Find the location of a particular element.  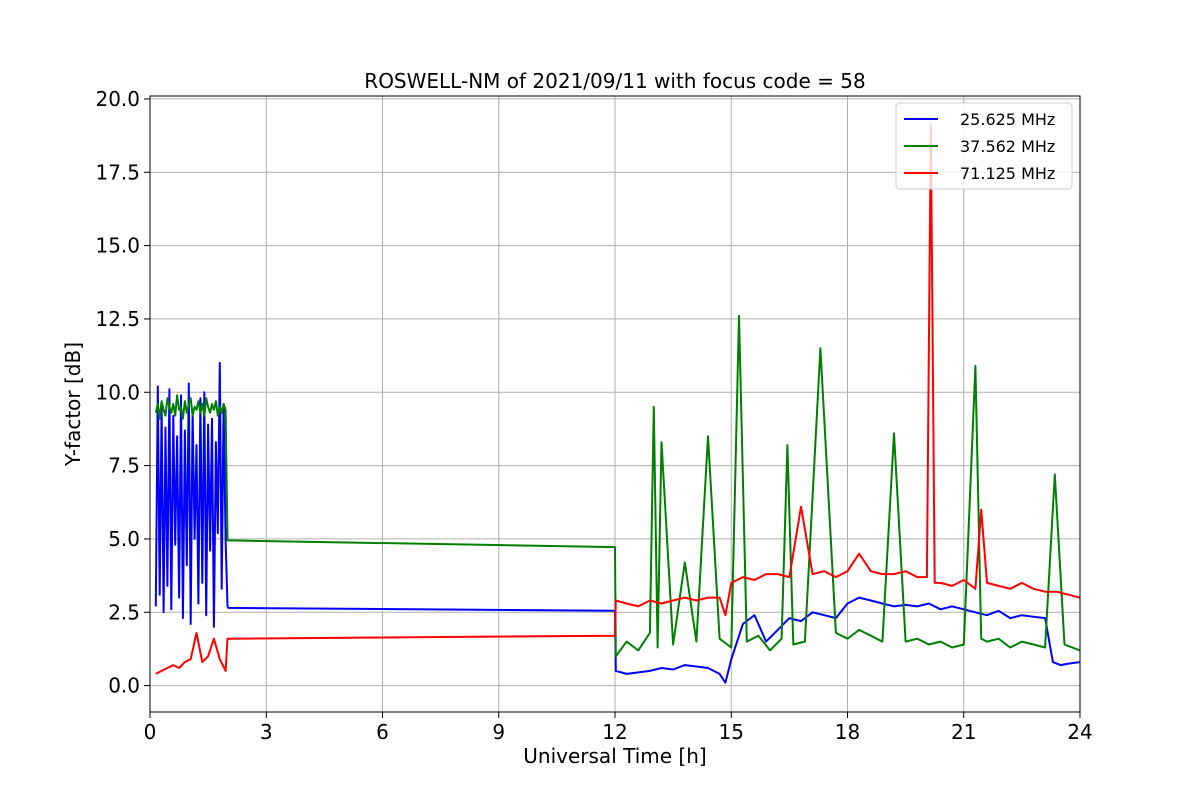

legend-label-1: 25.625 MHz is located at coordinates (1007, 119).